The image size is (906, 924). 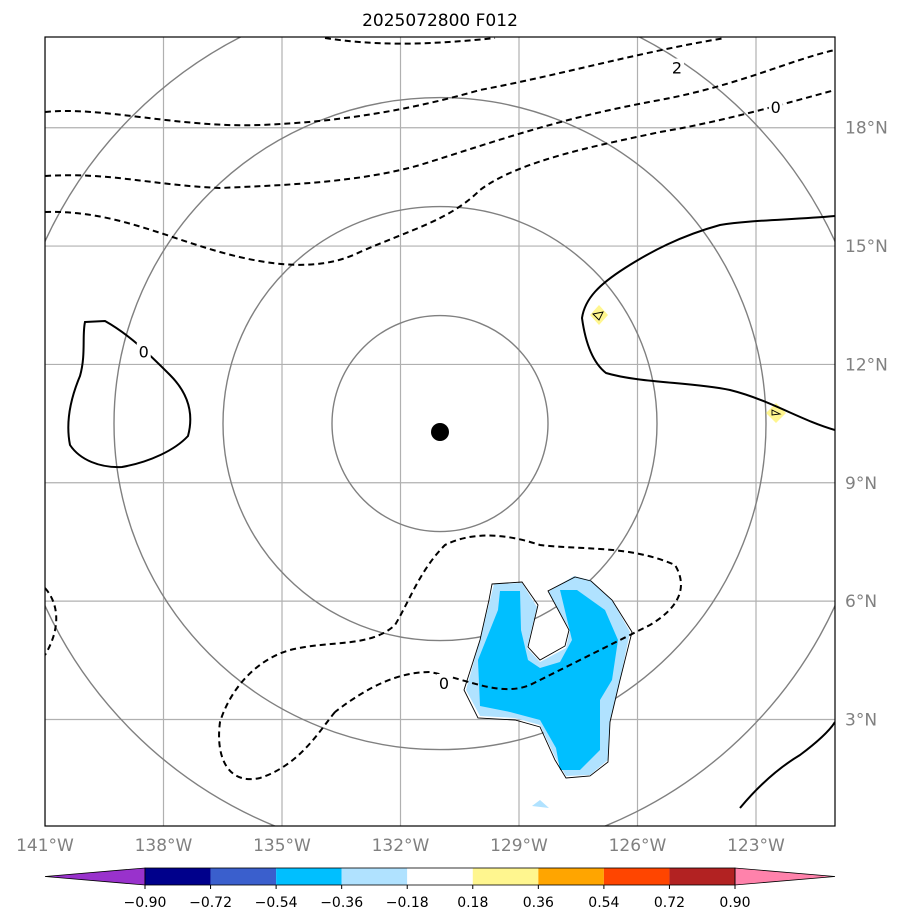 I want to click on lon-tick-label: 135°W, so click(x=282, y=846).